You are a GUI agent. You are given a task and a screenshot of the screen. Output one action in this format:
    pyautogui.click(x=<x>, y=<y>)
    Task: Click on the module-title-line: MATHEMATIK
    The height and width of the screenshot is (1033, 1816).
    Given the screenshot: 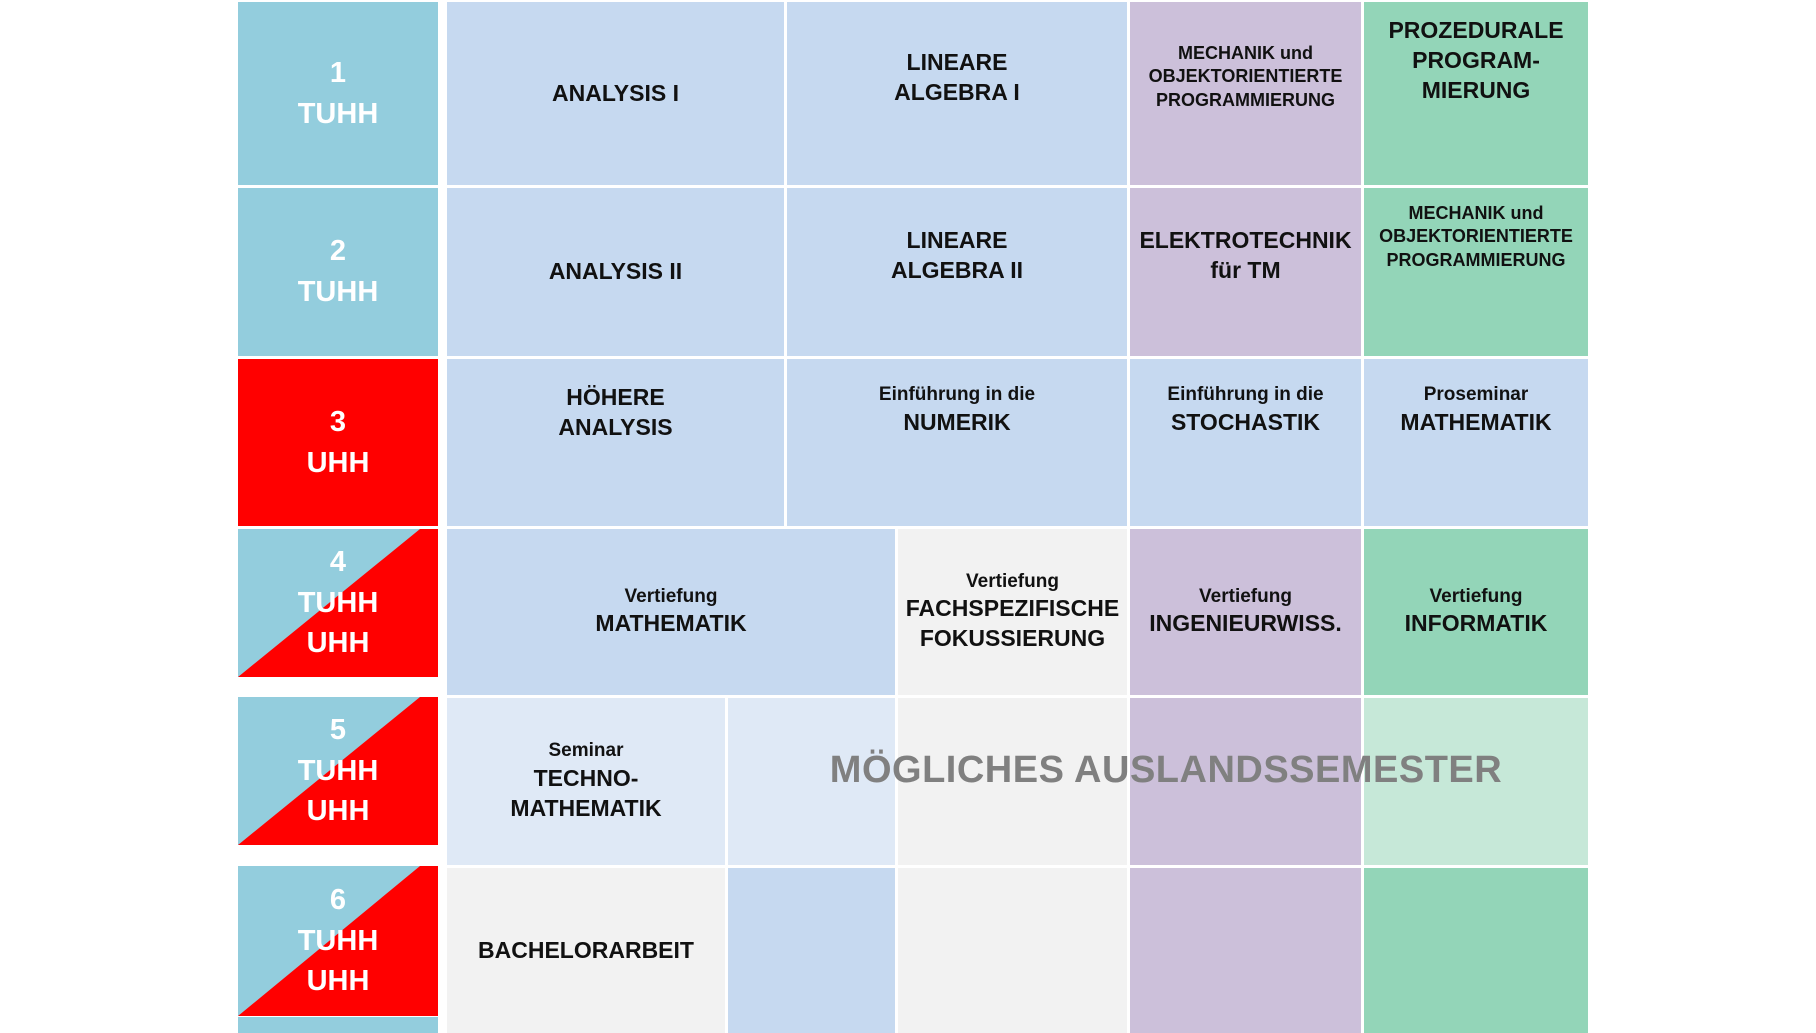 What is the action you would take?
    pyautogui.click(x=586, y=807)
    